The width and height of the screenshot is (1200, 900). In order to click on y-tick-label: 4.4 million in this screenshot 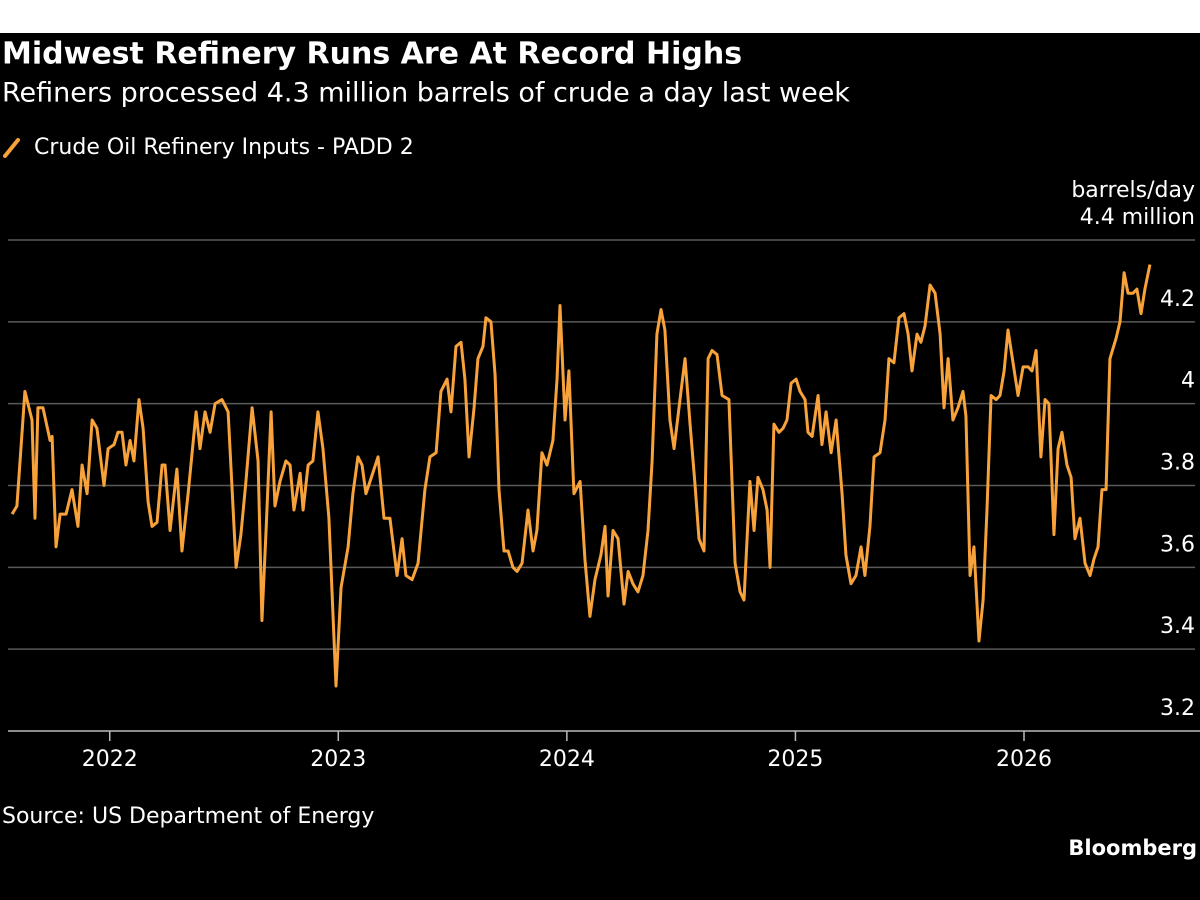, I will do `click(1137, 217)`.